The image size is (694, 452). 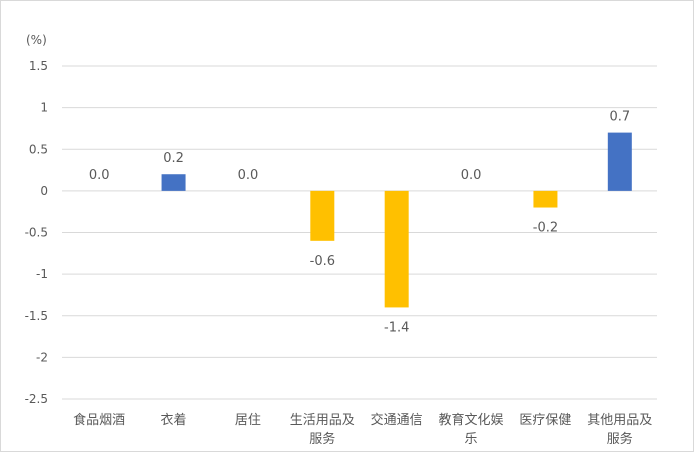 I want to click on data-label: 0.7, so click(x=619, y=117).